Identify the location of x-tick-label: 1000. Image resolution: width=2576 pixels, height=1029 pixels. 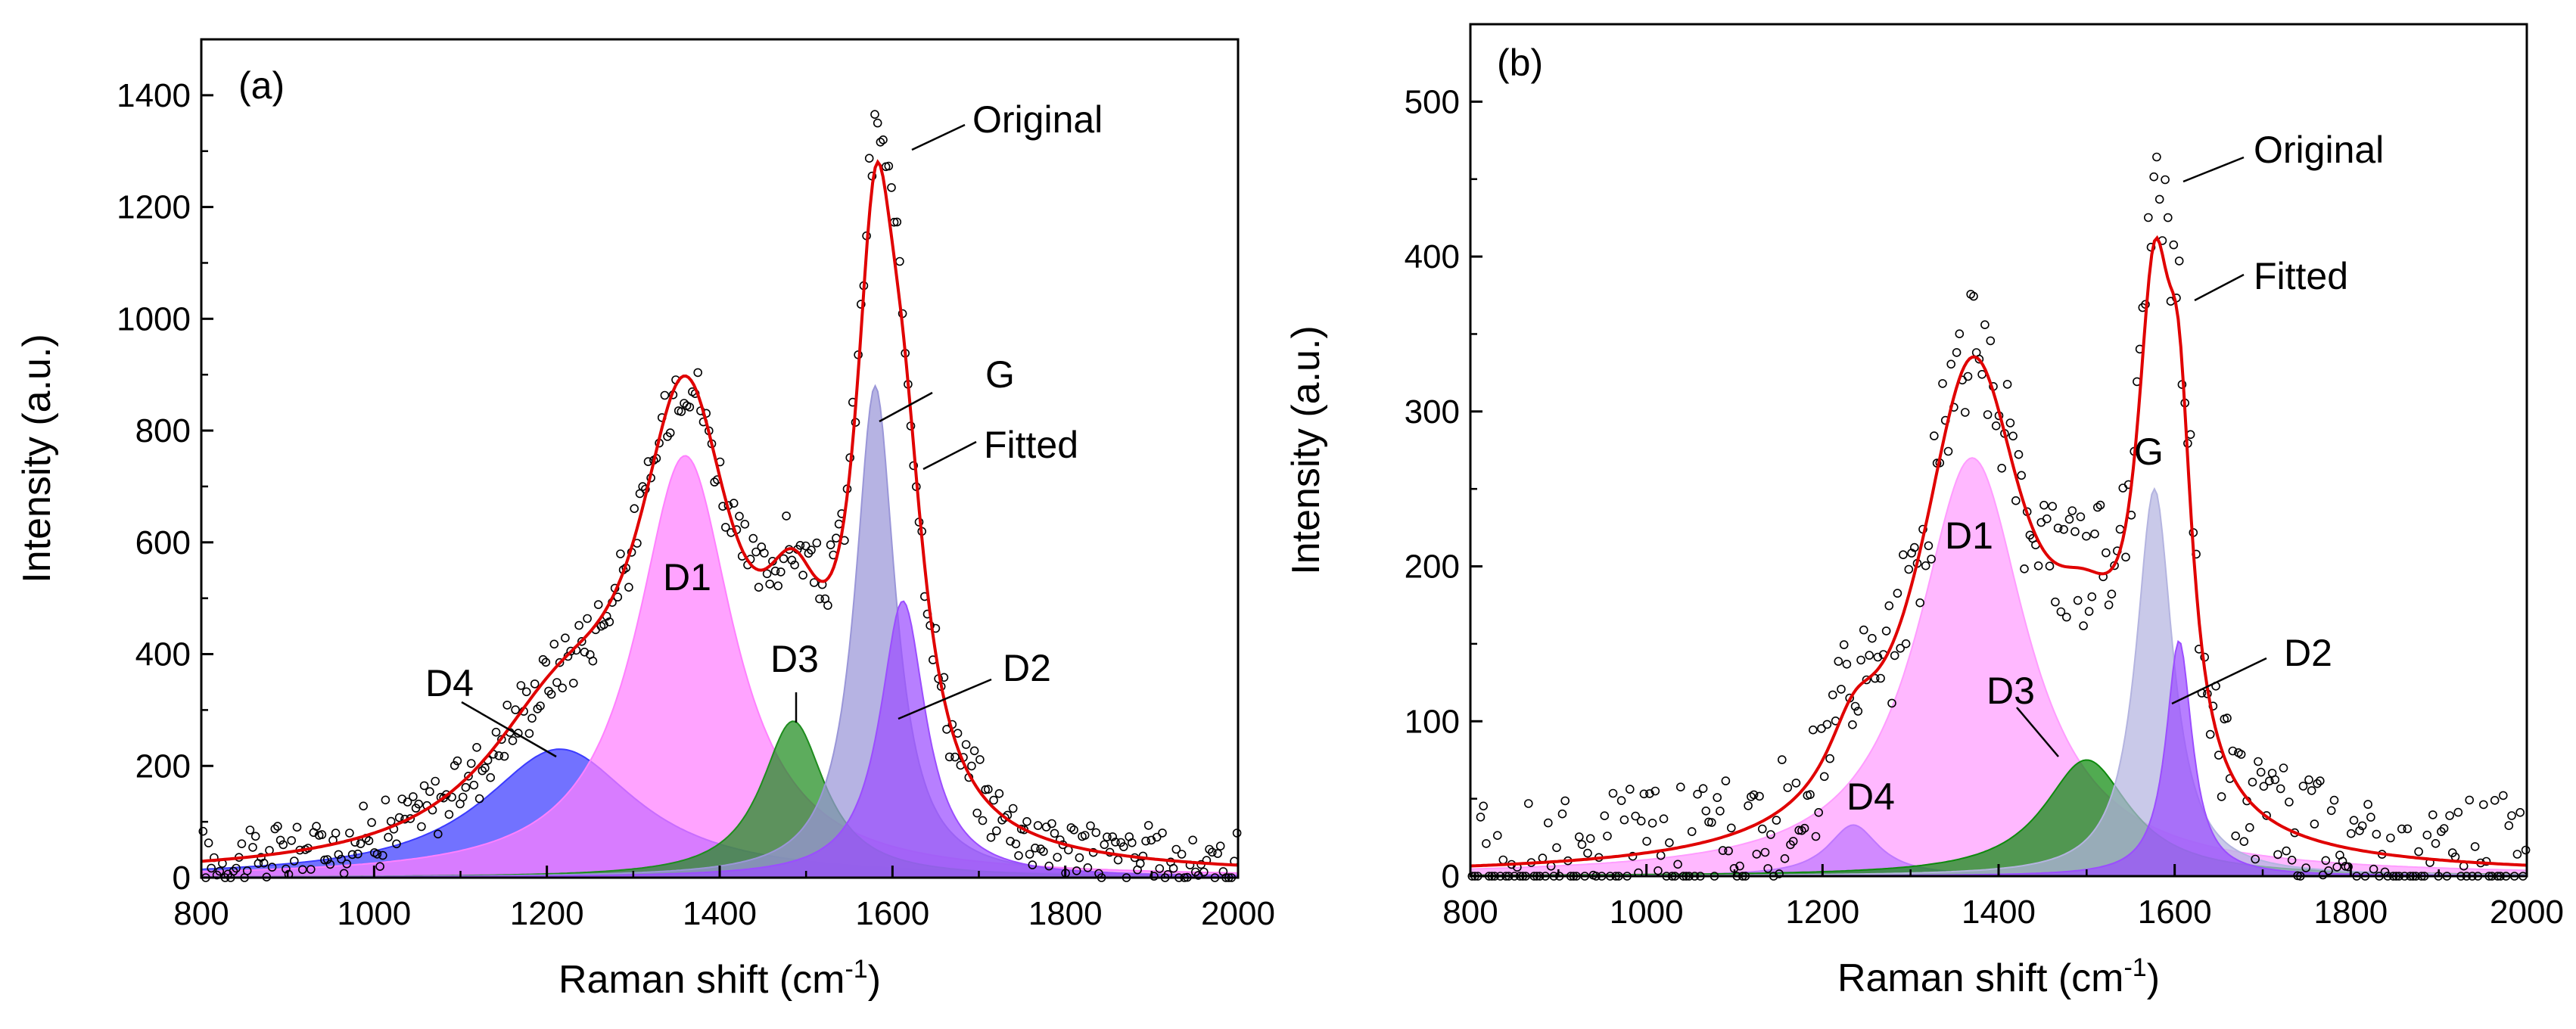
(374, 913).